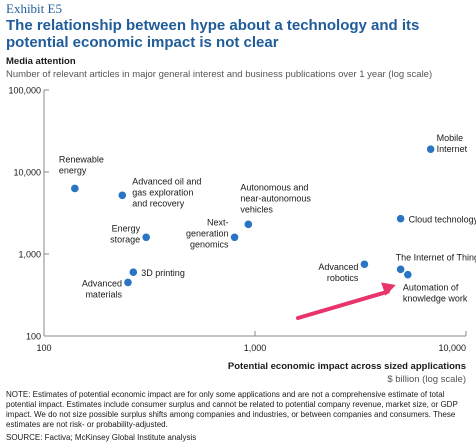  I want to click on data-point-label: The Internet of Things, so click(436, 257).